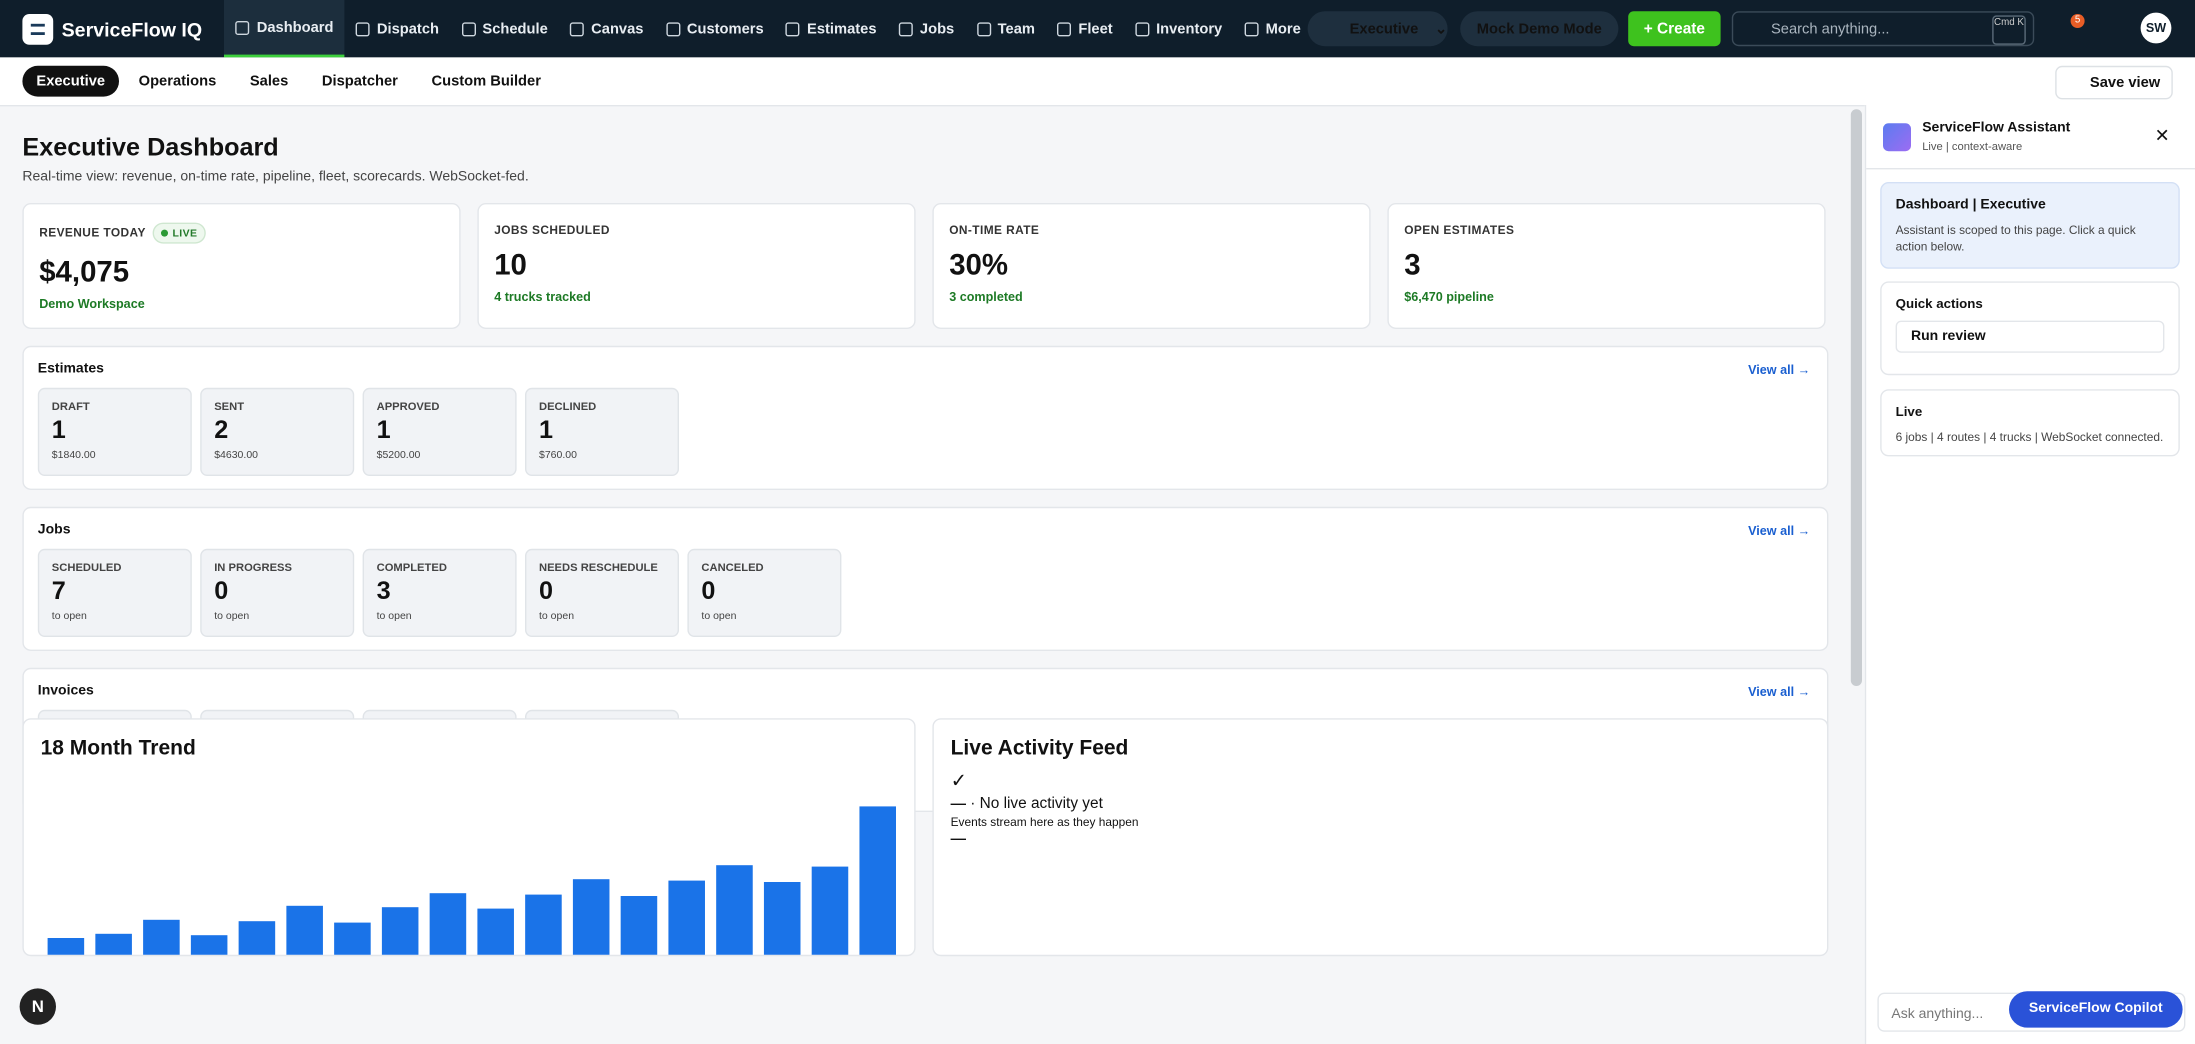 This screenshot has height=1044, width=2195. Describe the element at coordinates (937, 29) in the screenshot. I see `nav-label: Jobs` at that location.